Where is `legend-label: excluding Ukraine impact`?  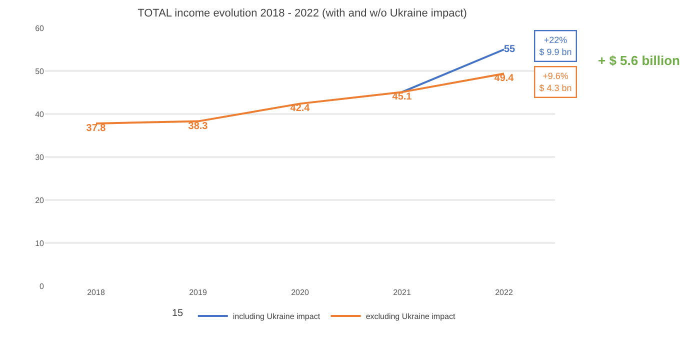
legend-label: excluding Ukraine impact is located at coordinates (411, 317).